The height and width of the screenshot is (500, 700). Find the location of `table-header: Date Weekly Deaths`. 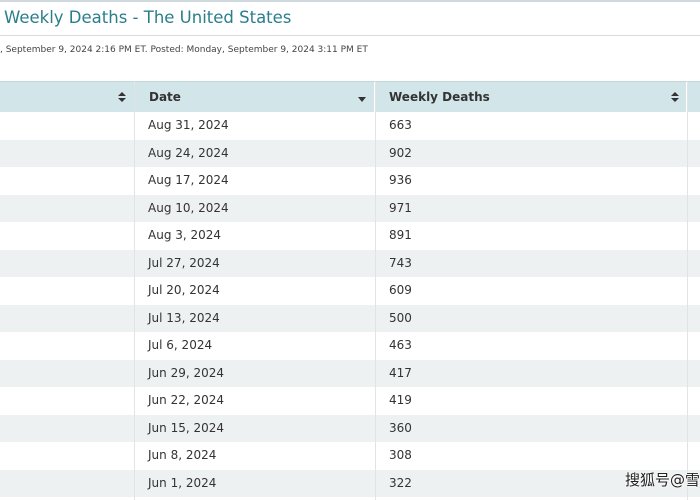

table-header: Date Weekly Deaths is located at coordinates (350, 96).